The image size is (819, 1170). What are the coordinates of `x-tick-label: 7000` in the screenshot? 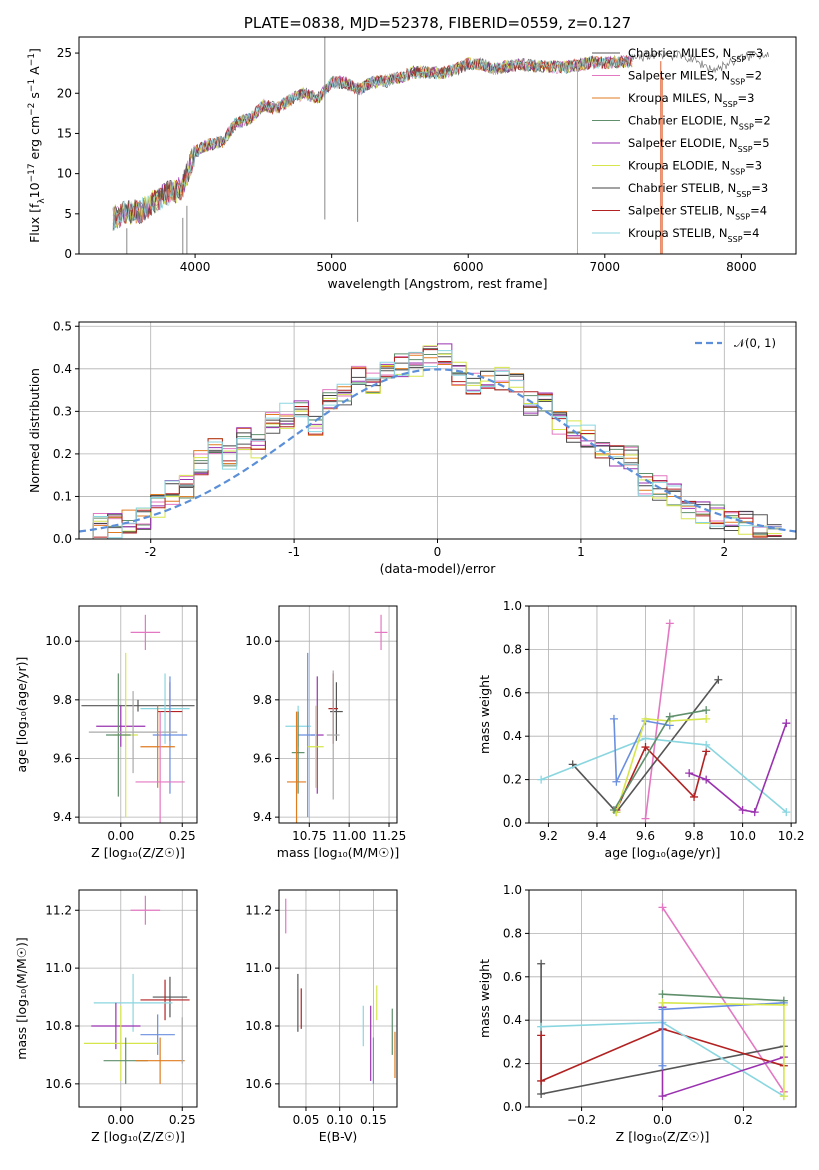 It's located at (605, 267).